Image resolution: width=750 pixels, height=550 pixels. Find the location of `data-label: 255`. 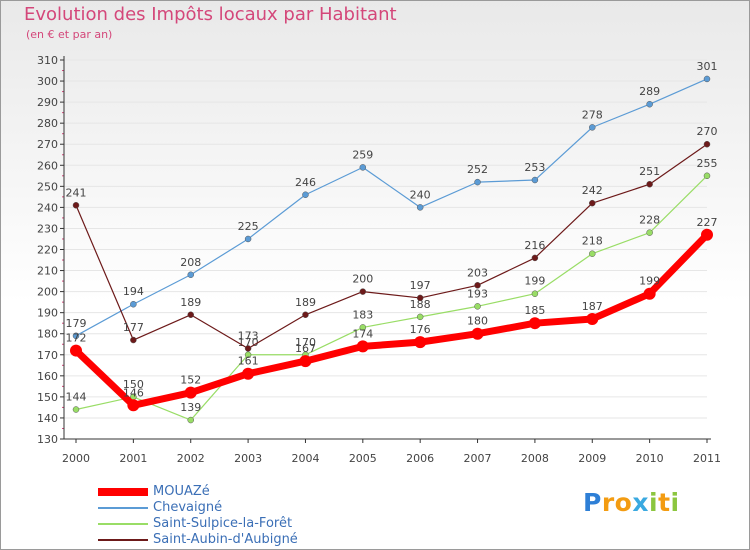

data-label: 255 is located at coordinates (707, 163).